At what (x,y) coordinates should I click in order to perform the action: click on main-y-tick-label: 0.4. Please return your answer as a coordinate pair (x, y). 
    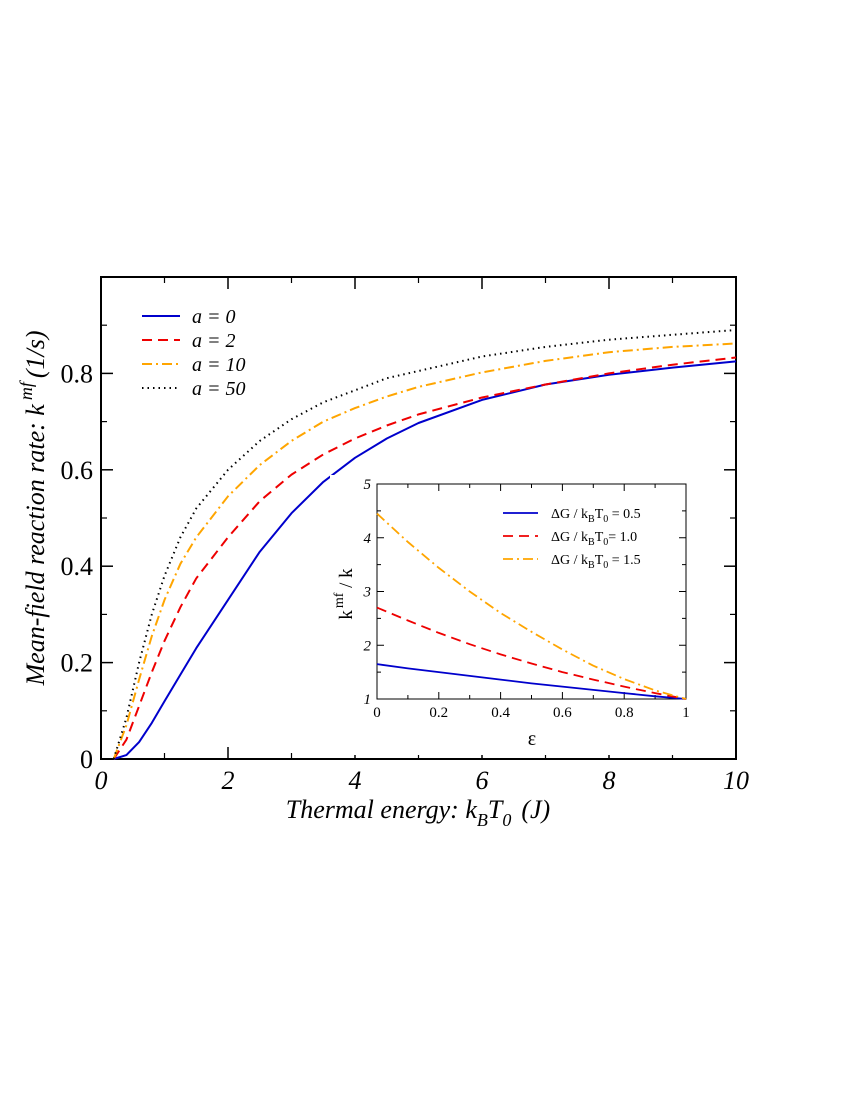
    Looking at the image, I should click on (77, 566).